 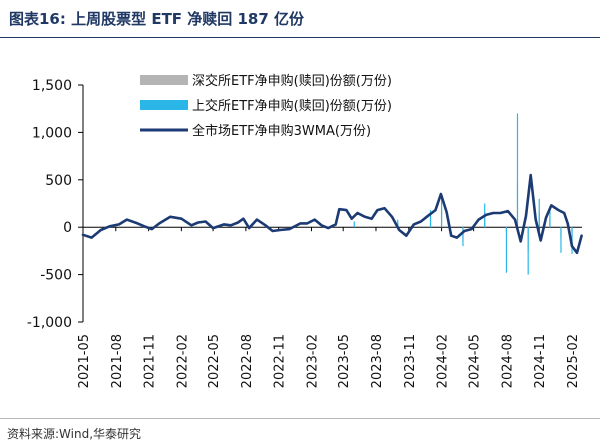 I want to click on x-tick-label: 2024-02, so click(x=443, y=361).